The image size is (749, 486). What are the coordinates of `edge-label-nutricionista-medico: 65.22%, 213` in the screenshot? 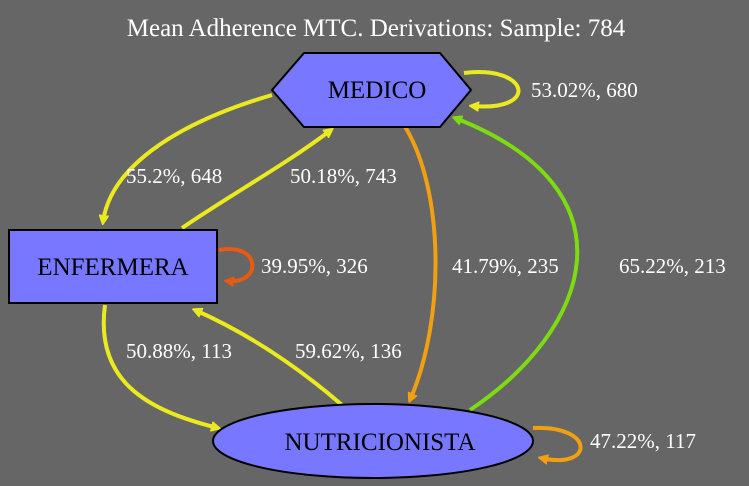 It's located at (672, 266).